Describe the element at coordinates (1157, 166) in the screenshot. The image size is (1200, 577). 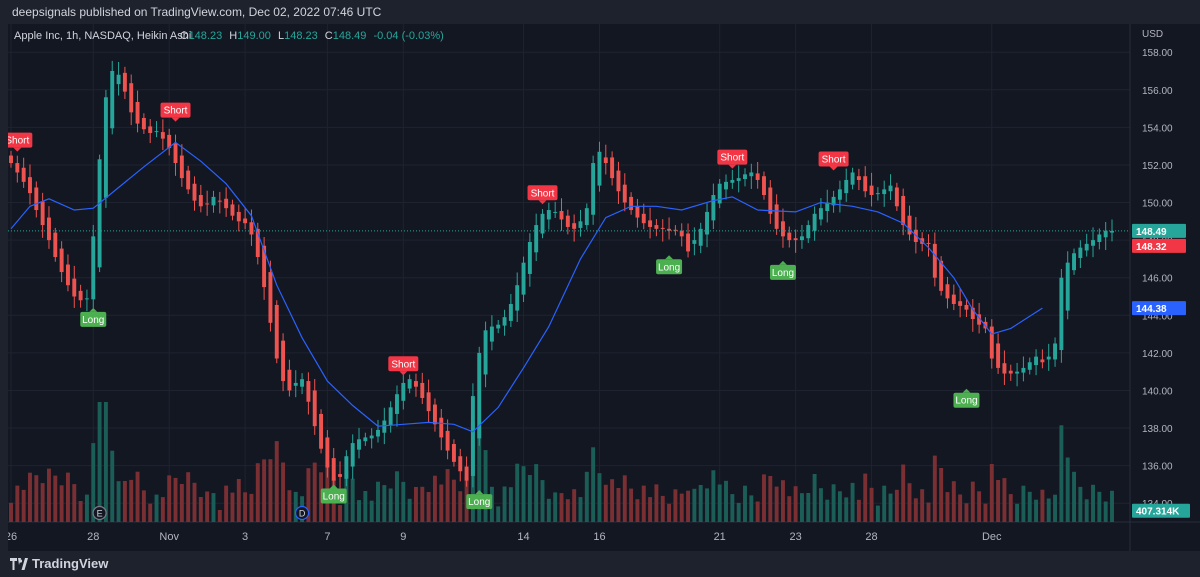
I see `price-tick: 152.00` at that location.